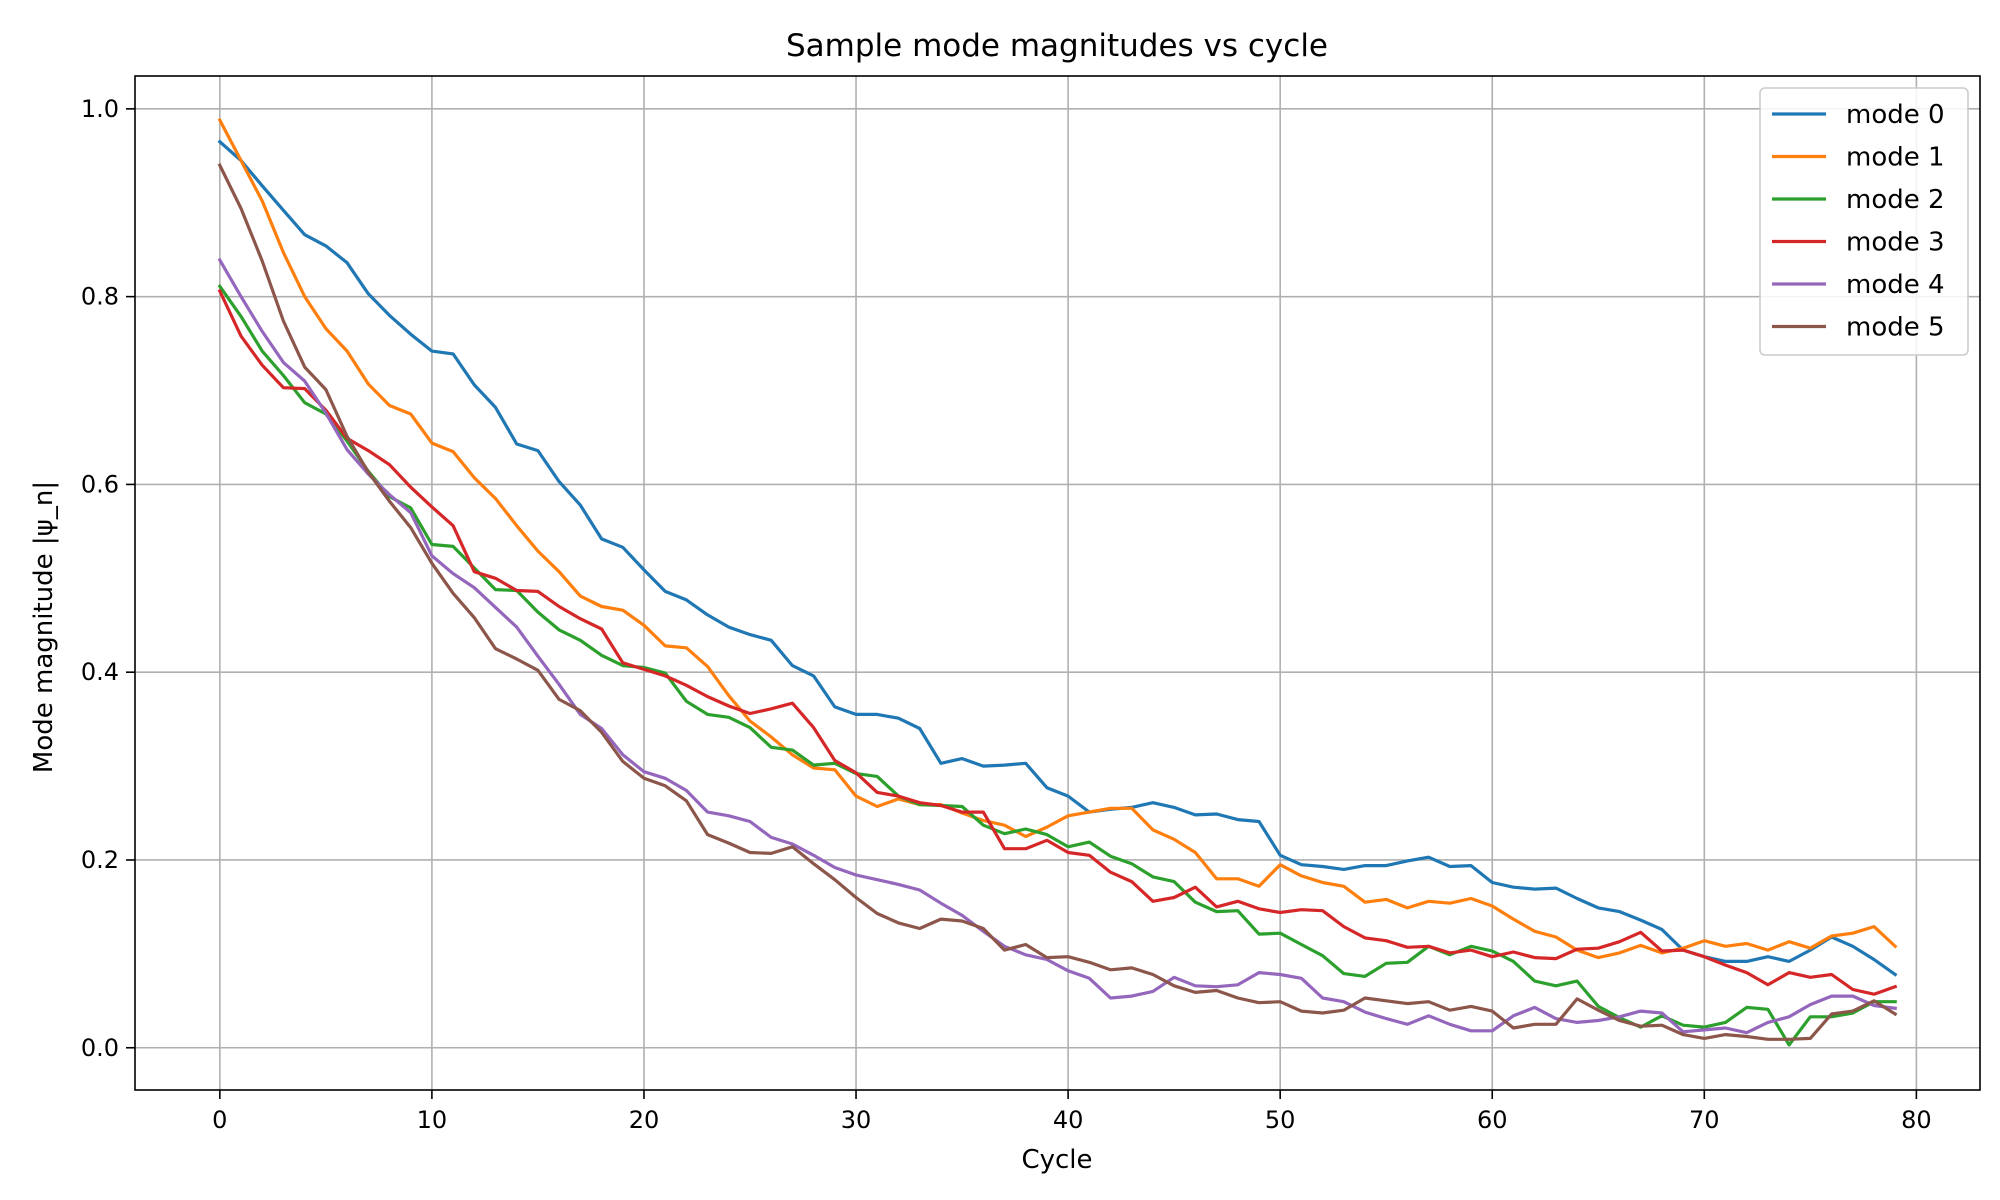 This screenshot has width=2000, height=1200. What do you see at coordinates (100, 109) in the screenshot?
I see `y-tick-label: 1.0` at bounding box center [100, 109].